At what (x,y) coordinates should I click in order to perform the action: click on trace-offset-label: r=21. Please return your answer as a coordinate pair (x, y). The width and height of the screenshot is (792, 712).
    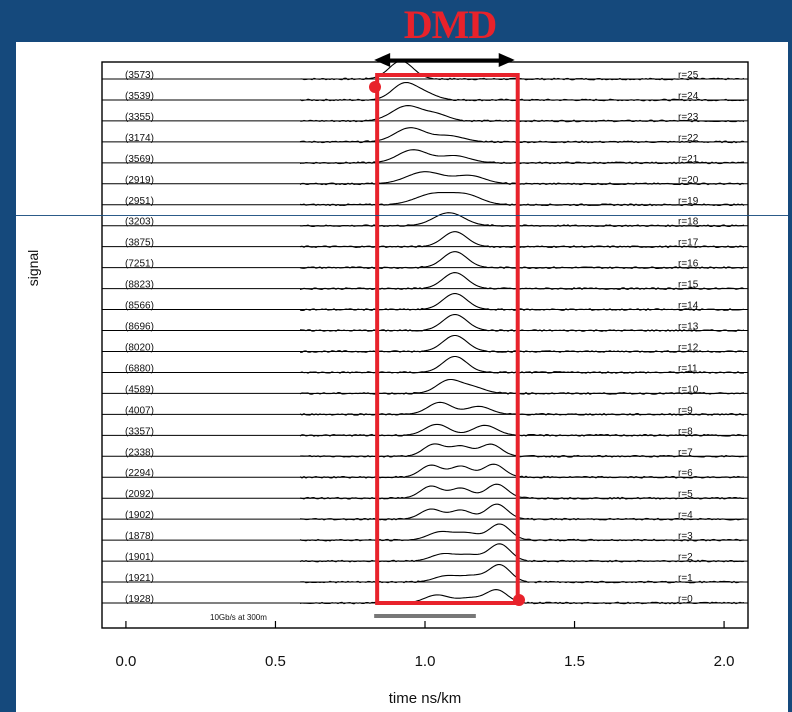
    Looking at the image, I should click on (688, 159).